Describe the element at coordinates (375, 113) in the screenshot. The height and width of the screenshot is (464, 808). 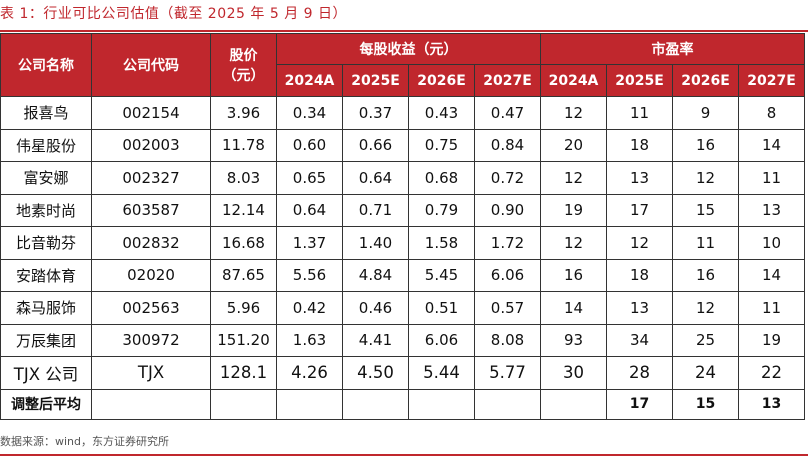
I see `eps-2025e: 0.37` at that location.